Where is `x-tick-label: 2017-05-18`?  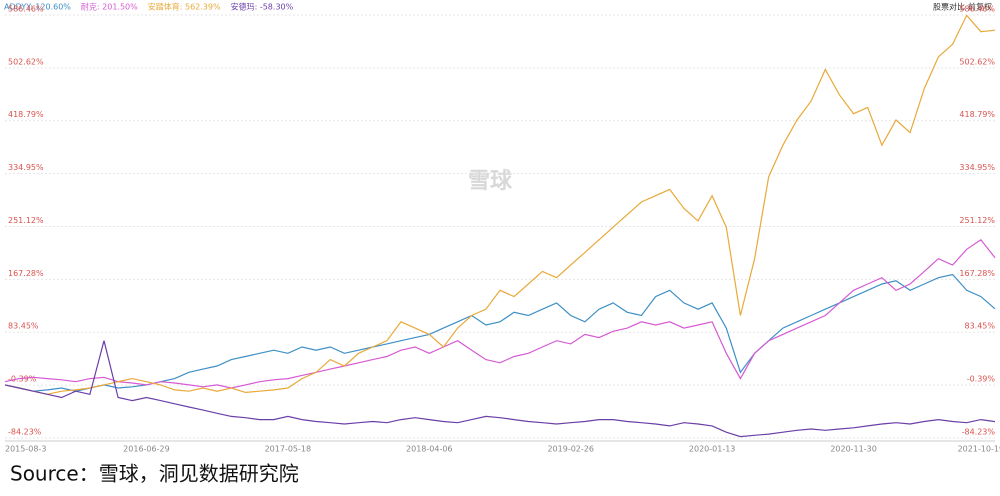
x-tick-label: 2017-05-18 is located at coordinates (288, 449).